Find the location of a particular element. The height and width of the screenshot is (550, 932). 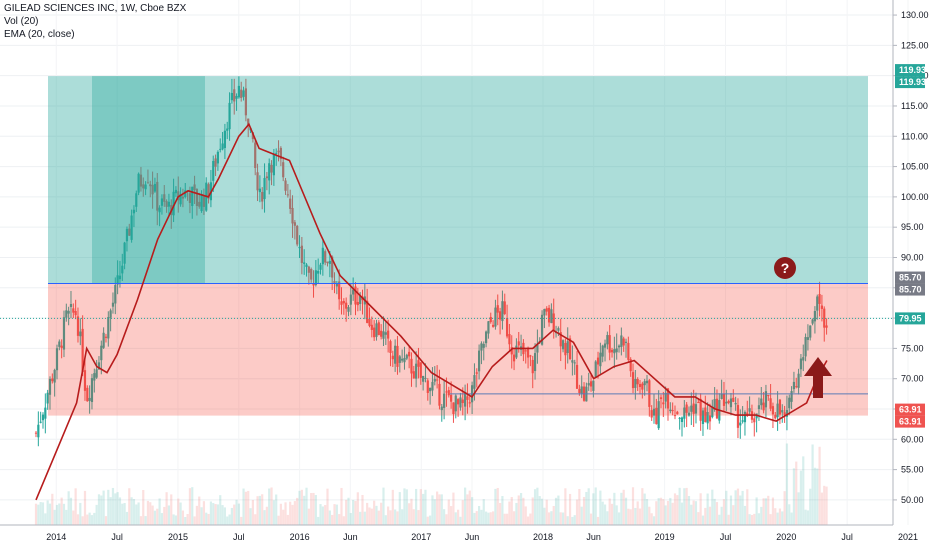

y-tick-label: 90.00 is located at coordinates (912, 257).